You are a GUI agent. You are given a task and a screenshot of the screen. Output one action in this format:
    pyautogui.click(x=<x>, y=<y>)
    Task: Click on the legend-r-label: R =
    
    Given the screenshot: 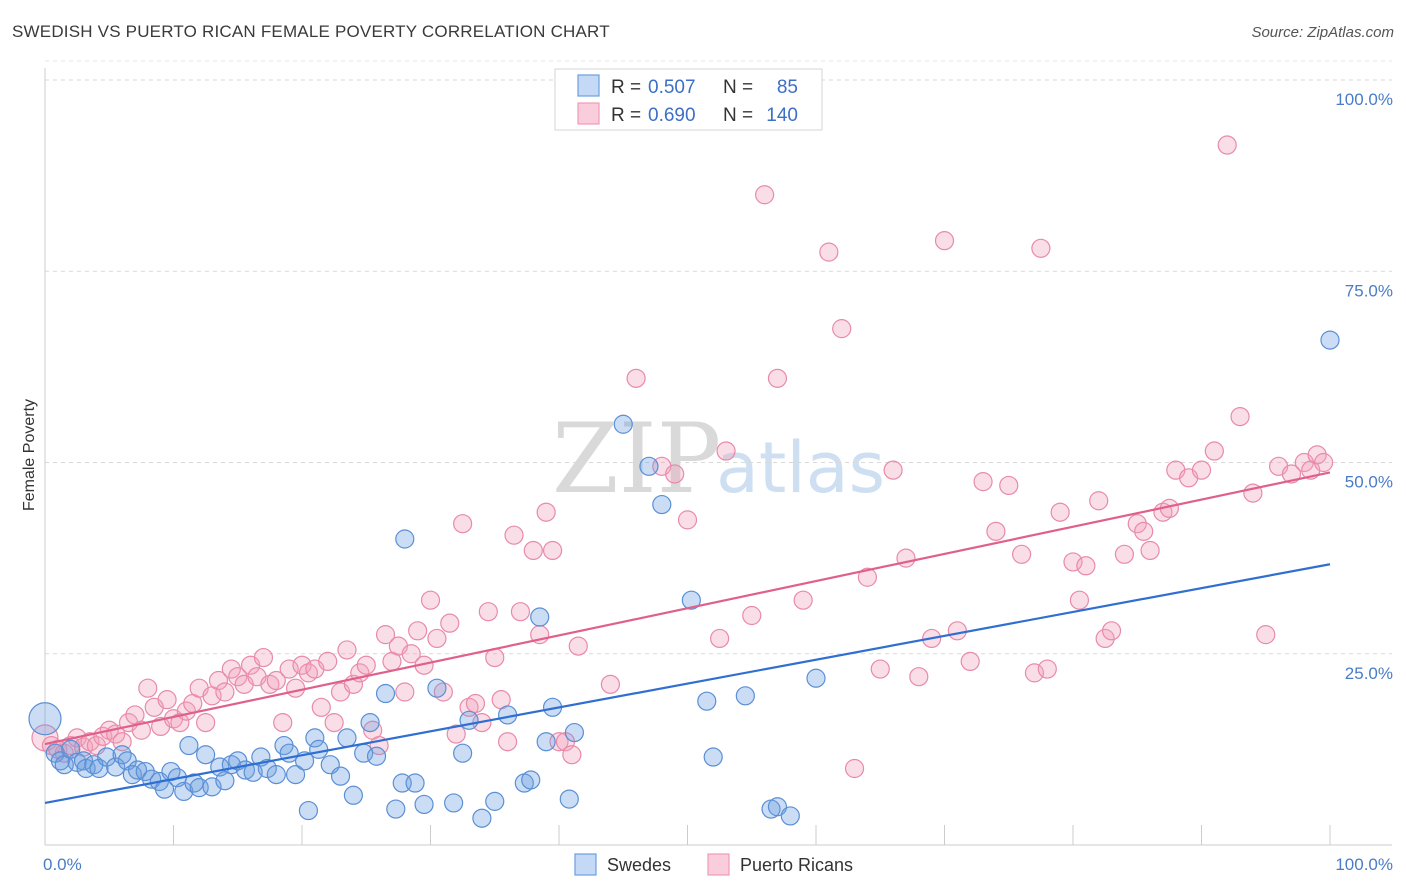 What is the action you would take?
    pyautogui.click(x=626, y=87)
    